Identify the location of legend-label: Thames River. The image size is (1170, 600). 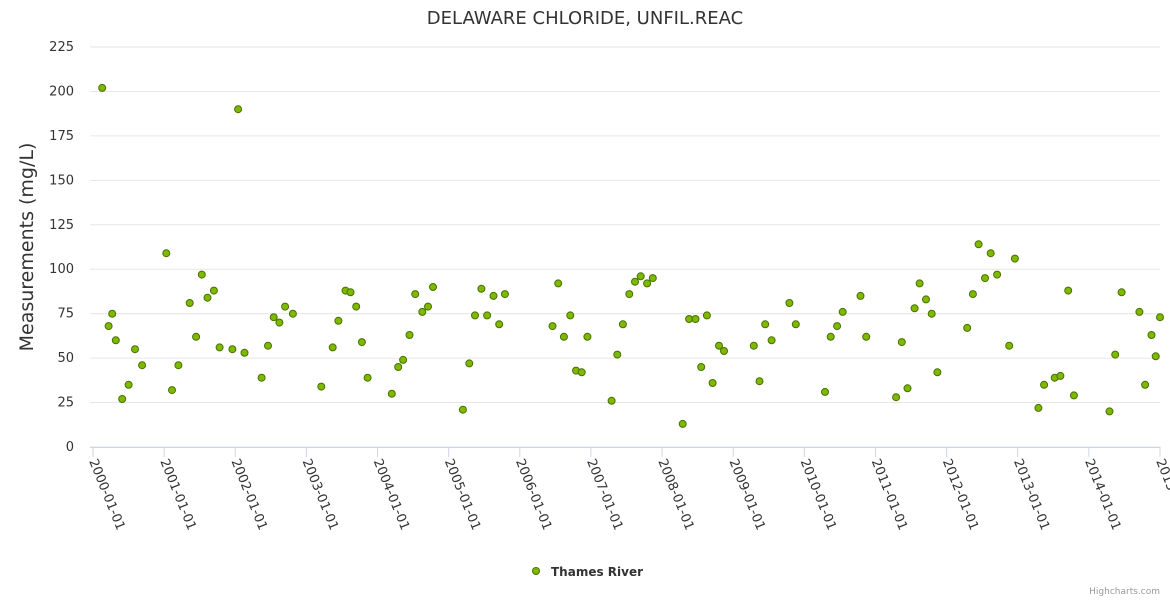
(597, 572).